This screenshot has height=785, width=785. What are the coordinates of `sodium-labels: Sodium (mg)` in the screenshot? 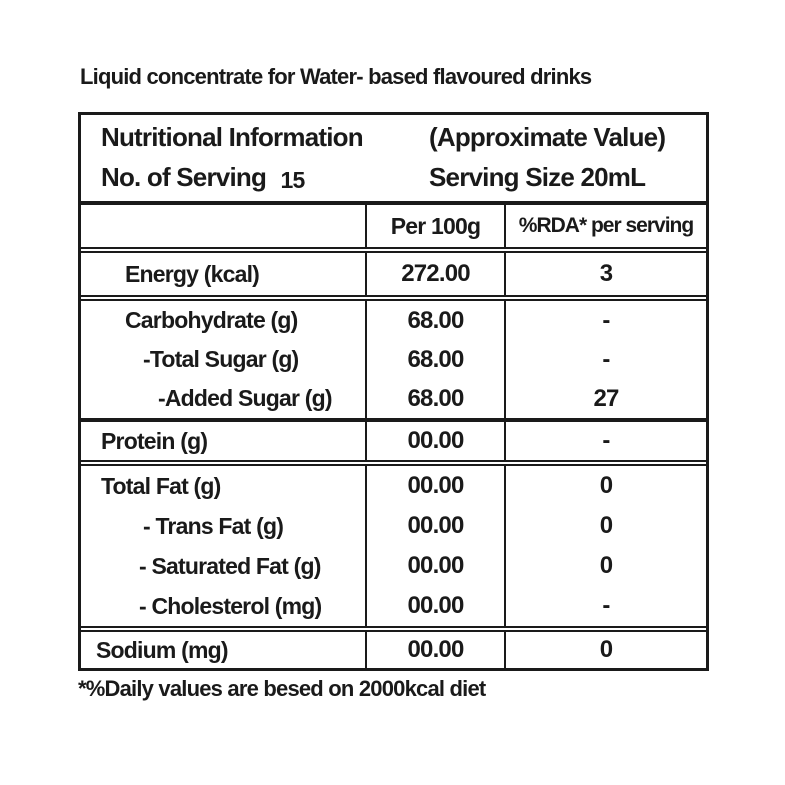 It's located at (223, 650).